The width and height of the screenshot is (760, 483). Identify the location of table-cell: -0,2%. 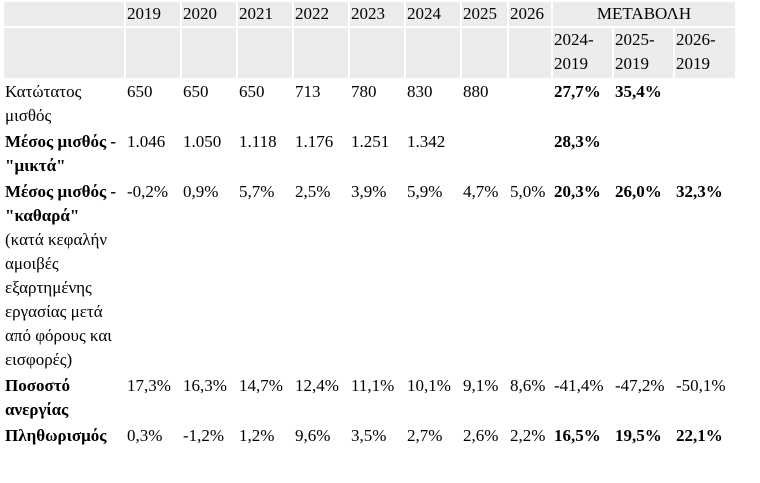
(148, 191).